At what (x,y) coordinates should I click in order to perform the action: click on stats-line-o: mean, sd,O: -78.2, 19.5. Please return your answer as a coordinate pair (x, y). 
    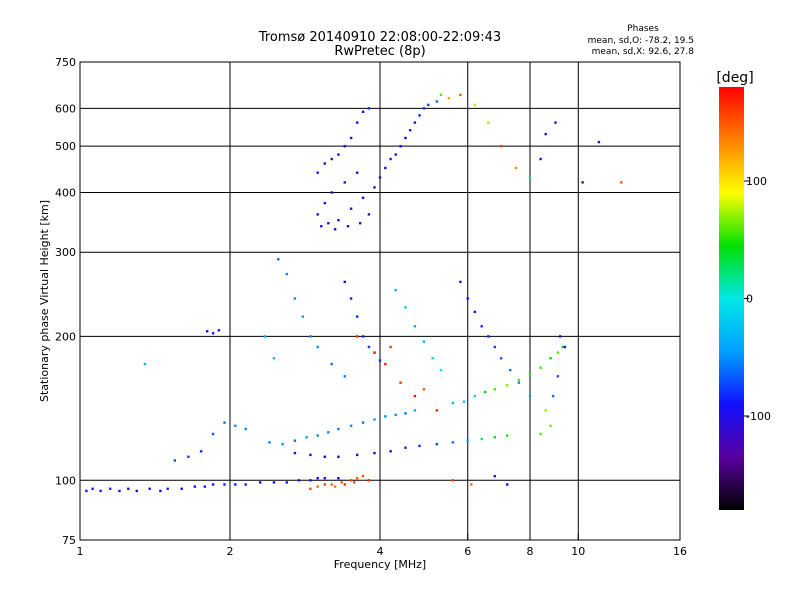
    Looking at the image, I should click on (641, 41).